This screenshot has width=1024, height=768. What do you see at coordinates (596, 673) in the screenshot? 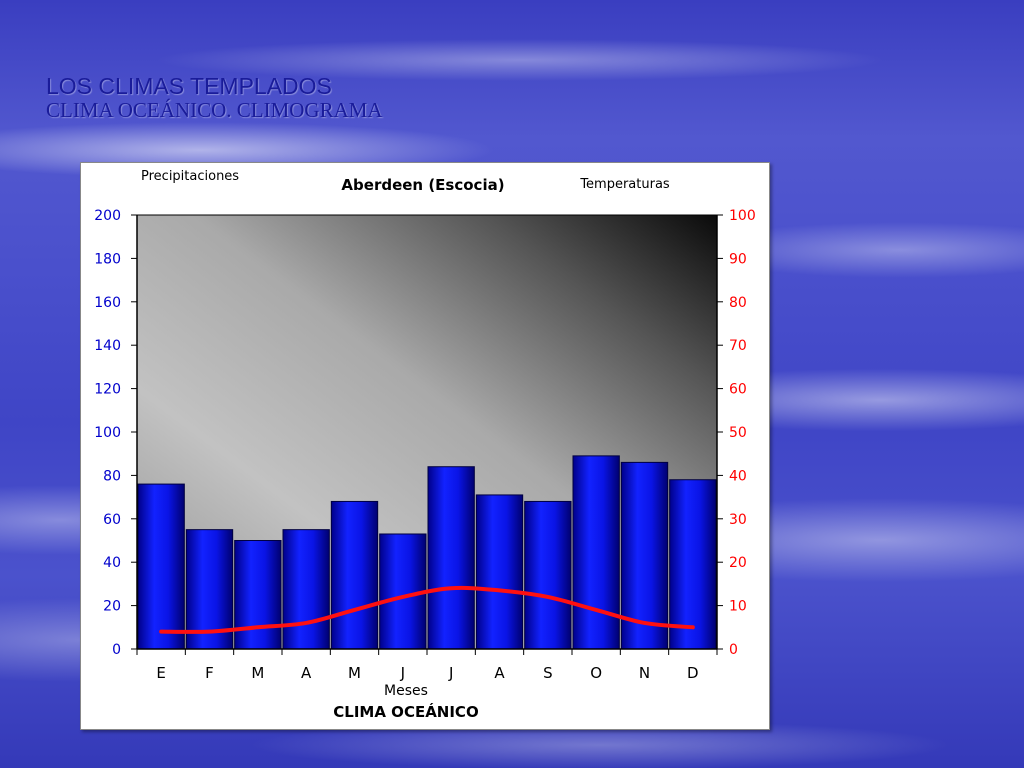
I see `x-tick-label: O` at bounding box center [596, 673].